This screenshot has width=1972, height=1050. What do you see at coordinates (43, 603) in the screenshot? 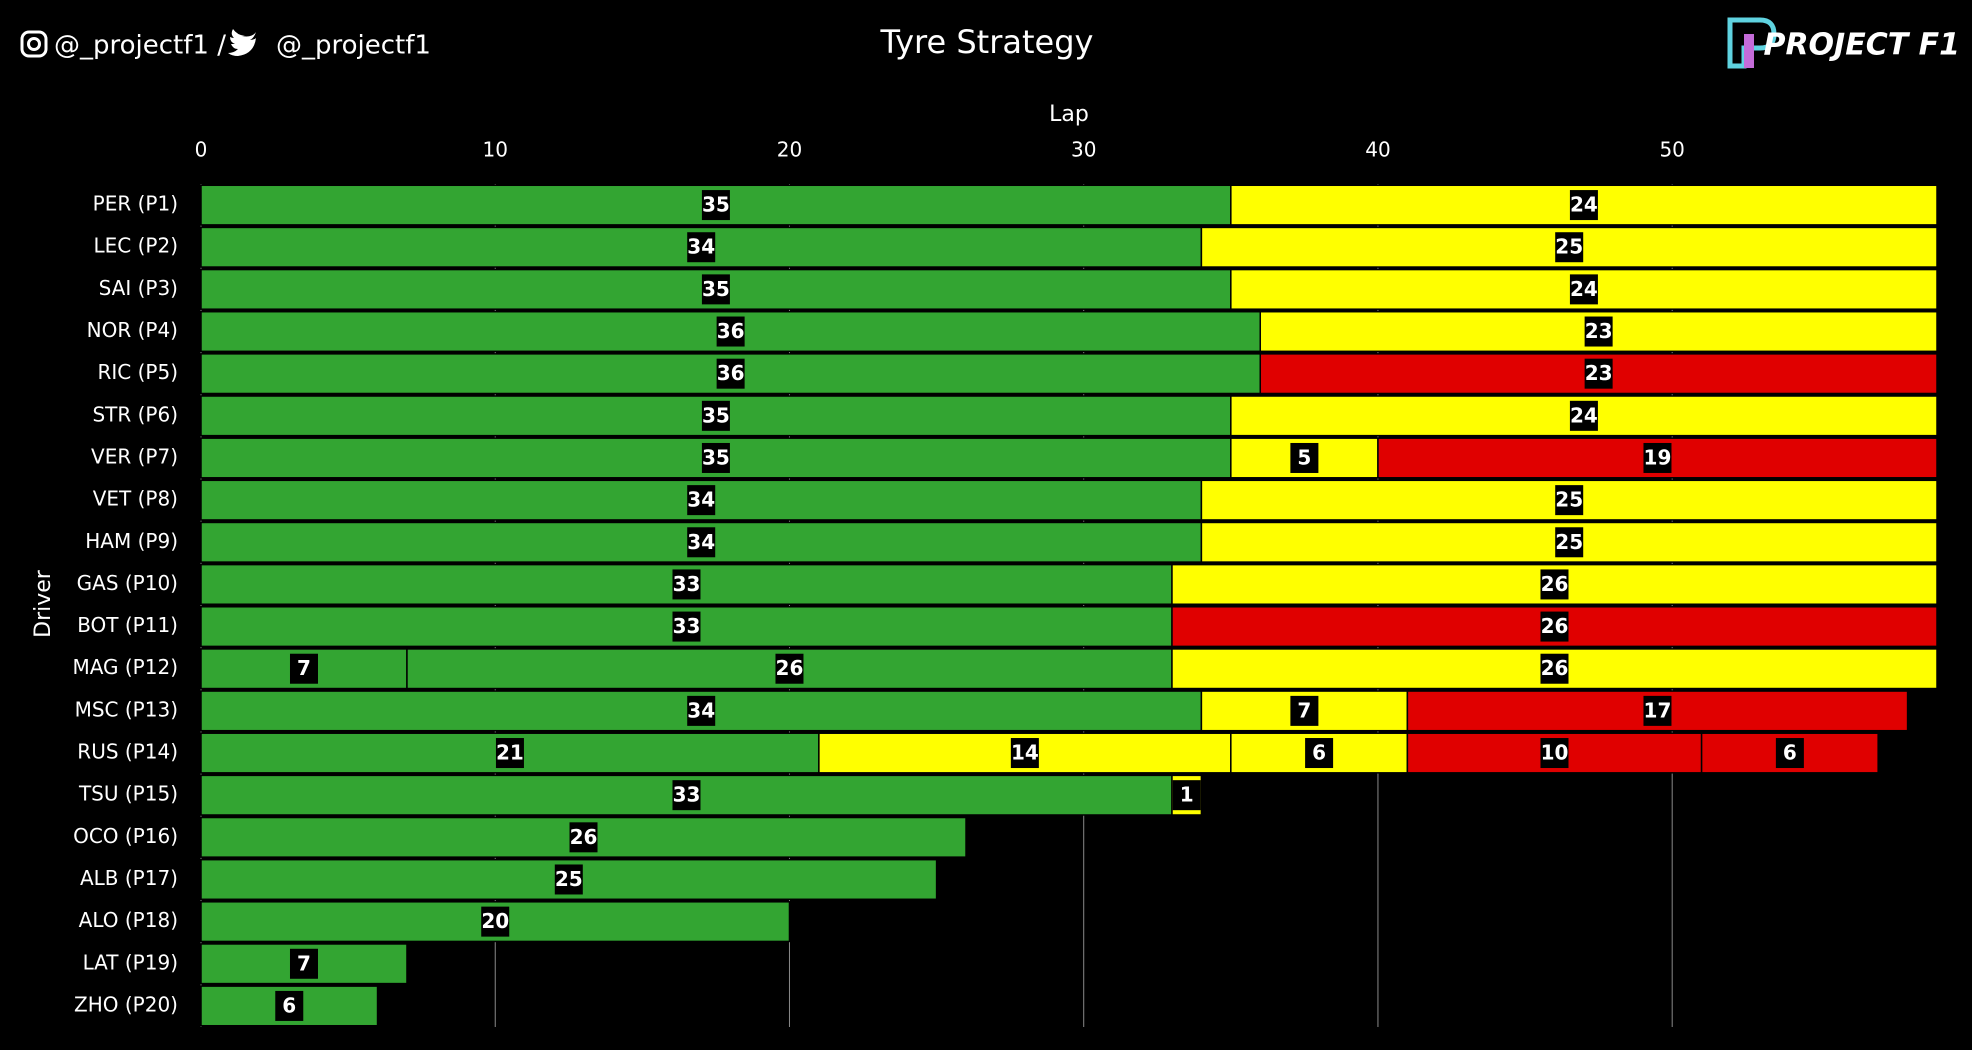
I see `y-axis-label: Driver` at bounding box center [43, 603].